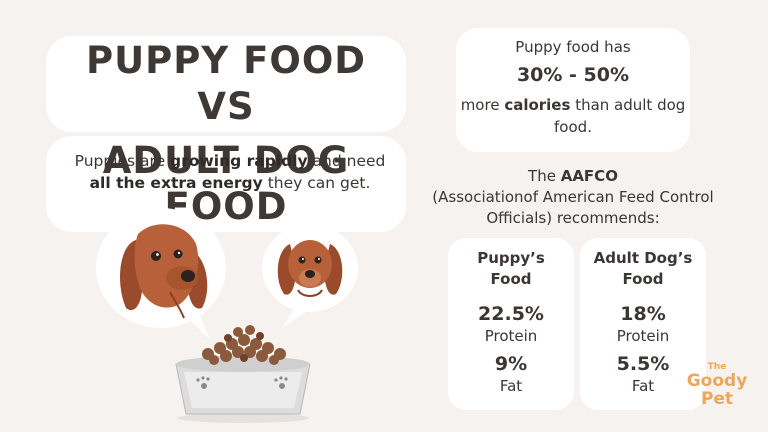 This screenshot has width=768, height=432. What do you see at coordinates (573, 47) in the screenshot?
I see `calorie-intro: Puppy food has` at bounding box center [573, 47].